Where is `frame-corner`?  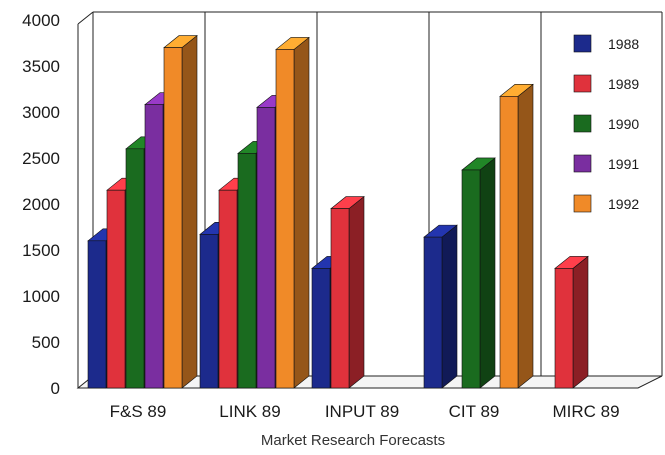
frame-corner is located at coordinates (85, 18).